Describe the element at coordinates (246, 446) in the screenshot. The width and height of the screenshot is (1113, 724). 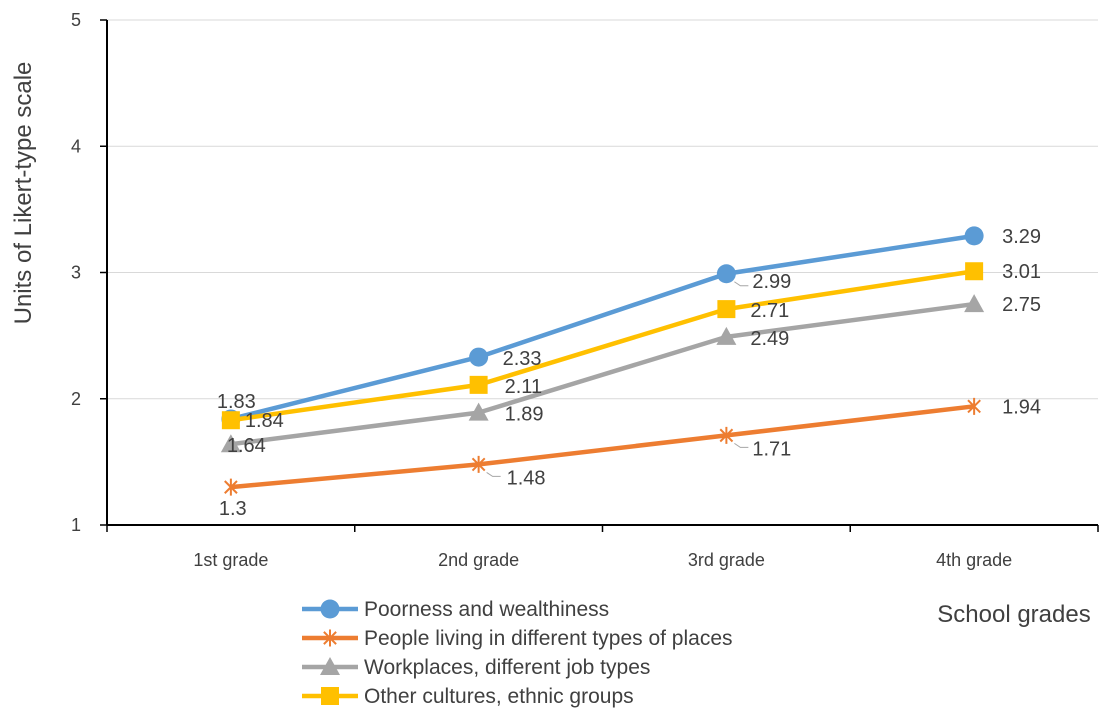
I see `data-label: 1.64` at that location.